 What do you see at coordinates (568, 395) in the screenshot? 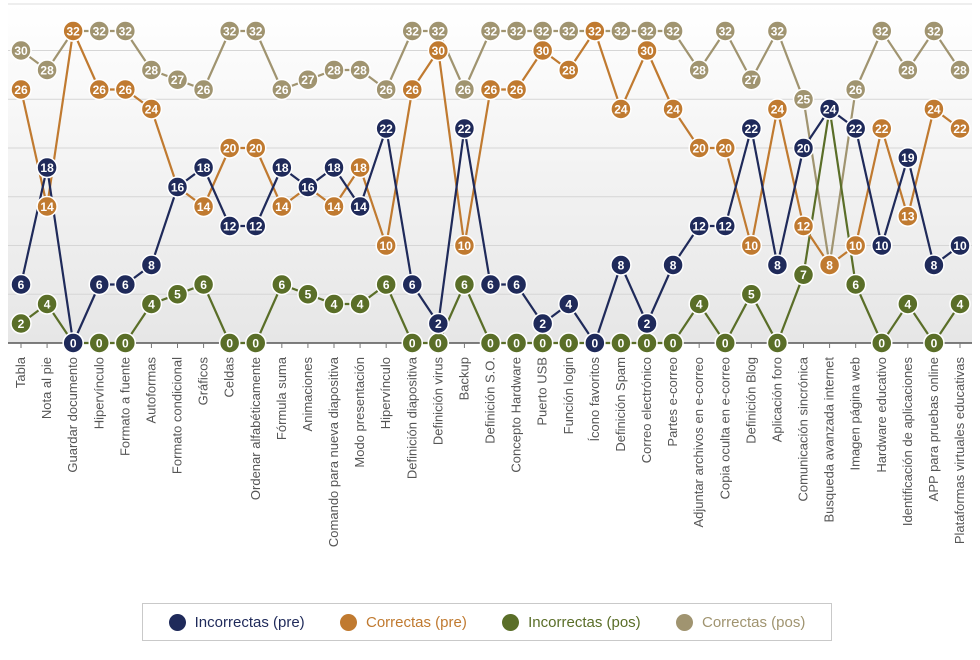
I see `x-tick-label: Función login` at bounding box center [568, 395].